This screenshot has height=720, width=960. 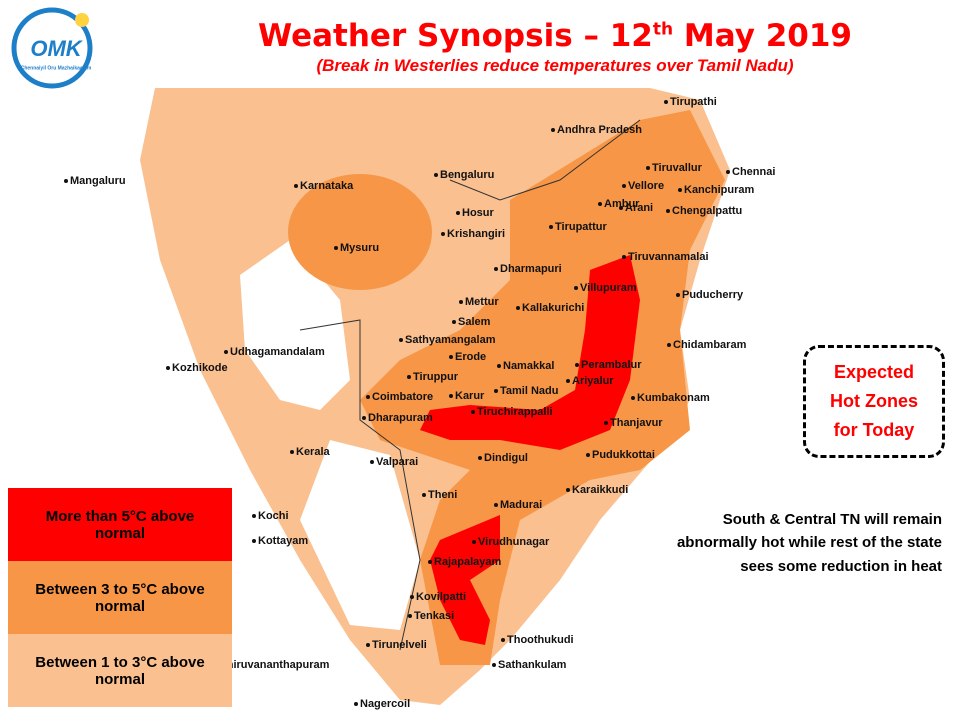 What do you see at coordinates (400, 418) in the screenshot?
I see `place-label: Dharapuram` at bounding box center [400, 418].